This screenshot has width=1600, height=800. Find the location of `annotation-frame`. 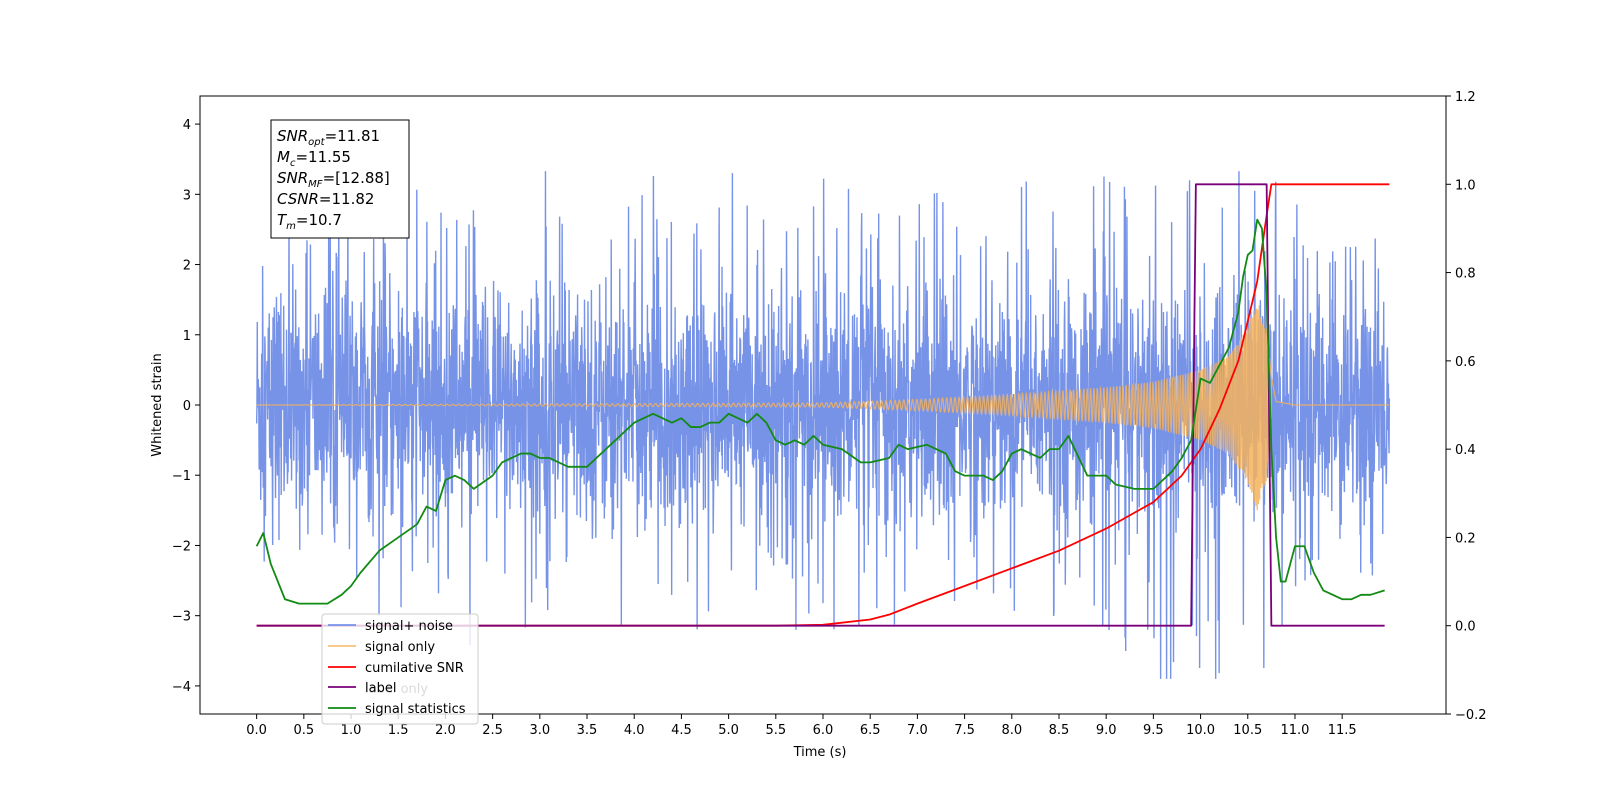

annotation-frame is located at coordinates (340, 179).